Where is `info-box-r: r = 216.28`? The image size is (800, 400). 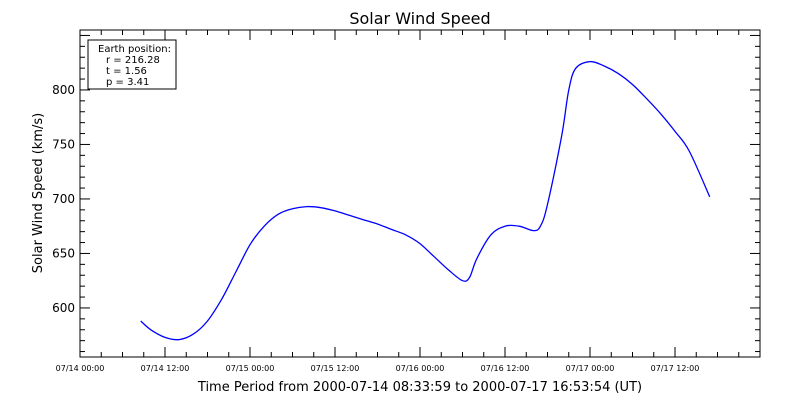
info-box-r: r = 216.28 is located at coordinates (133, 60).